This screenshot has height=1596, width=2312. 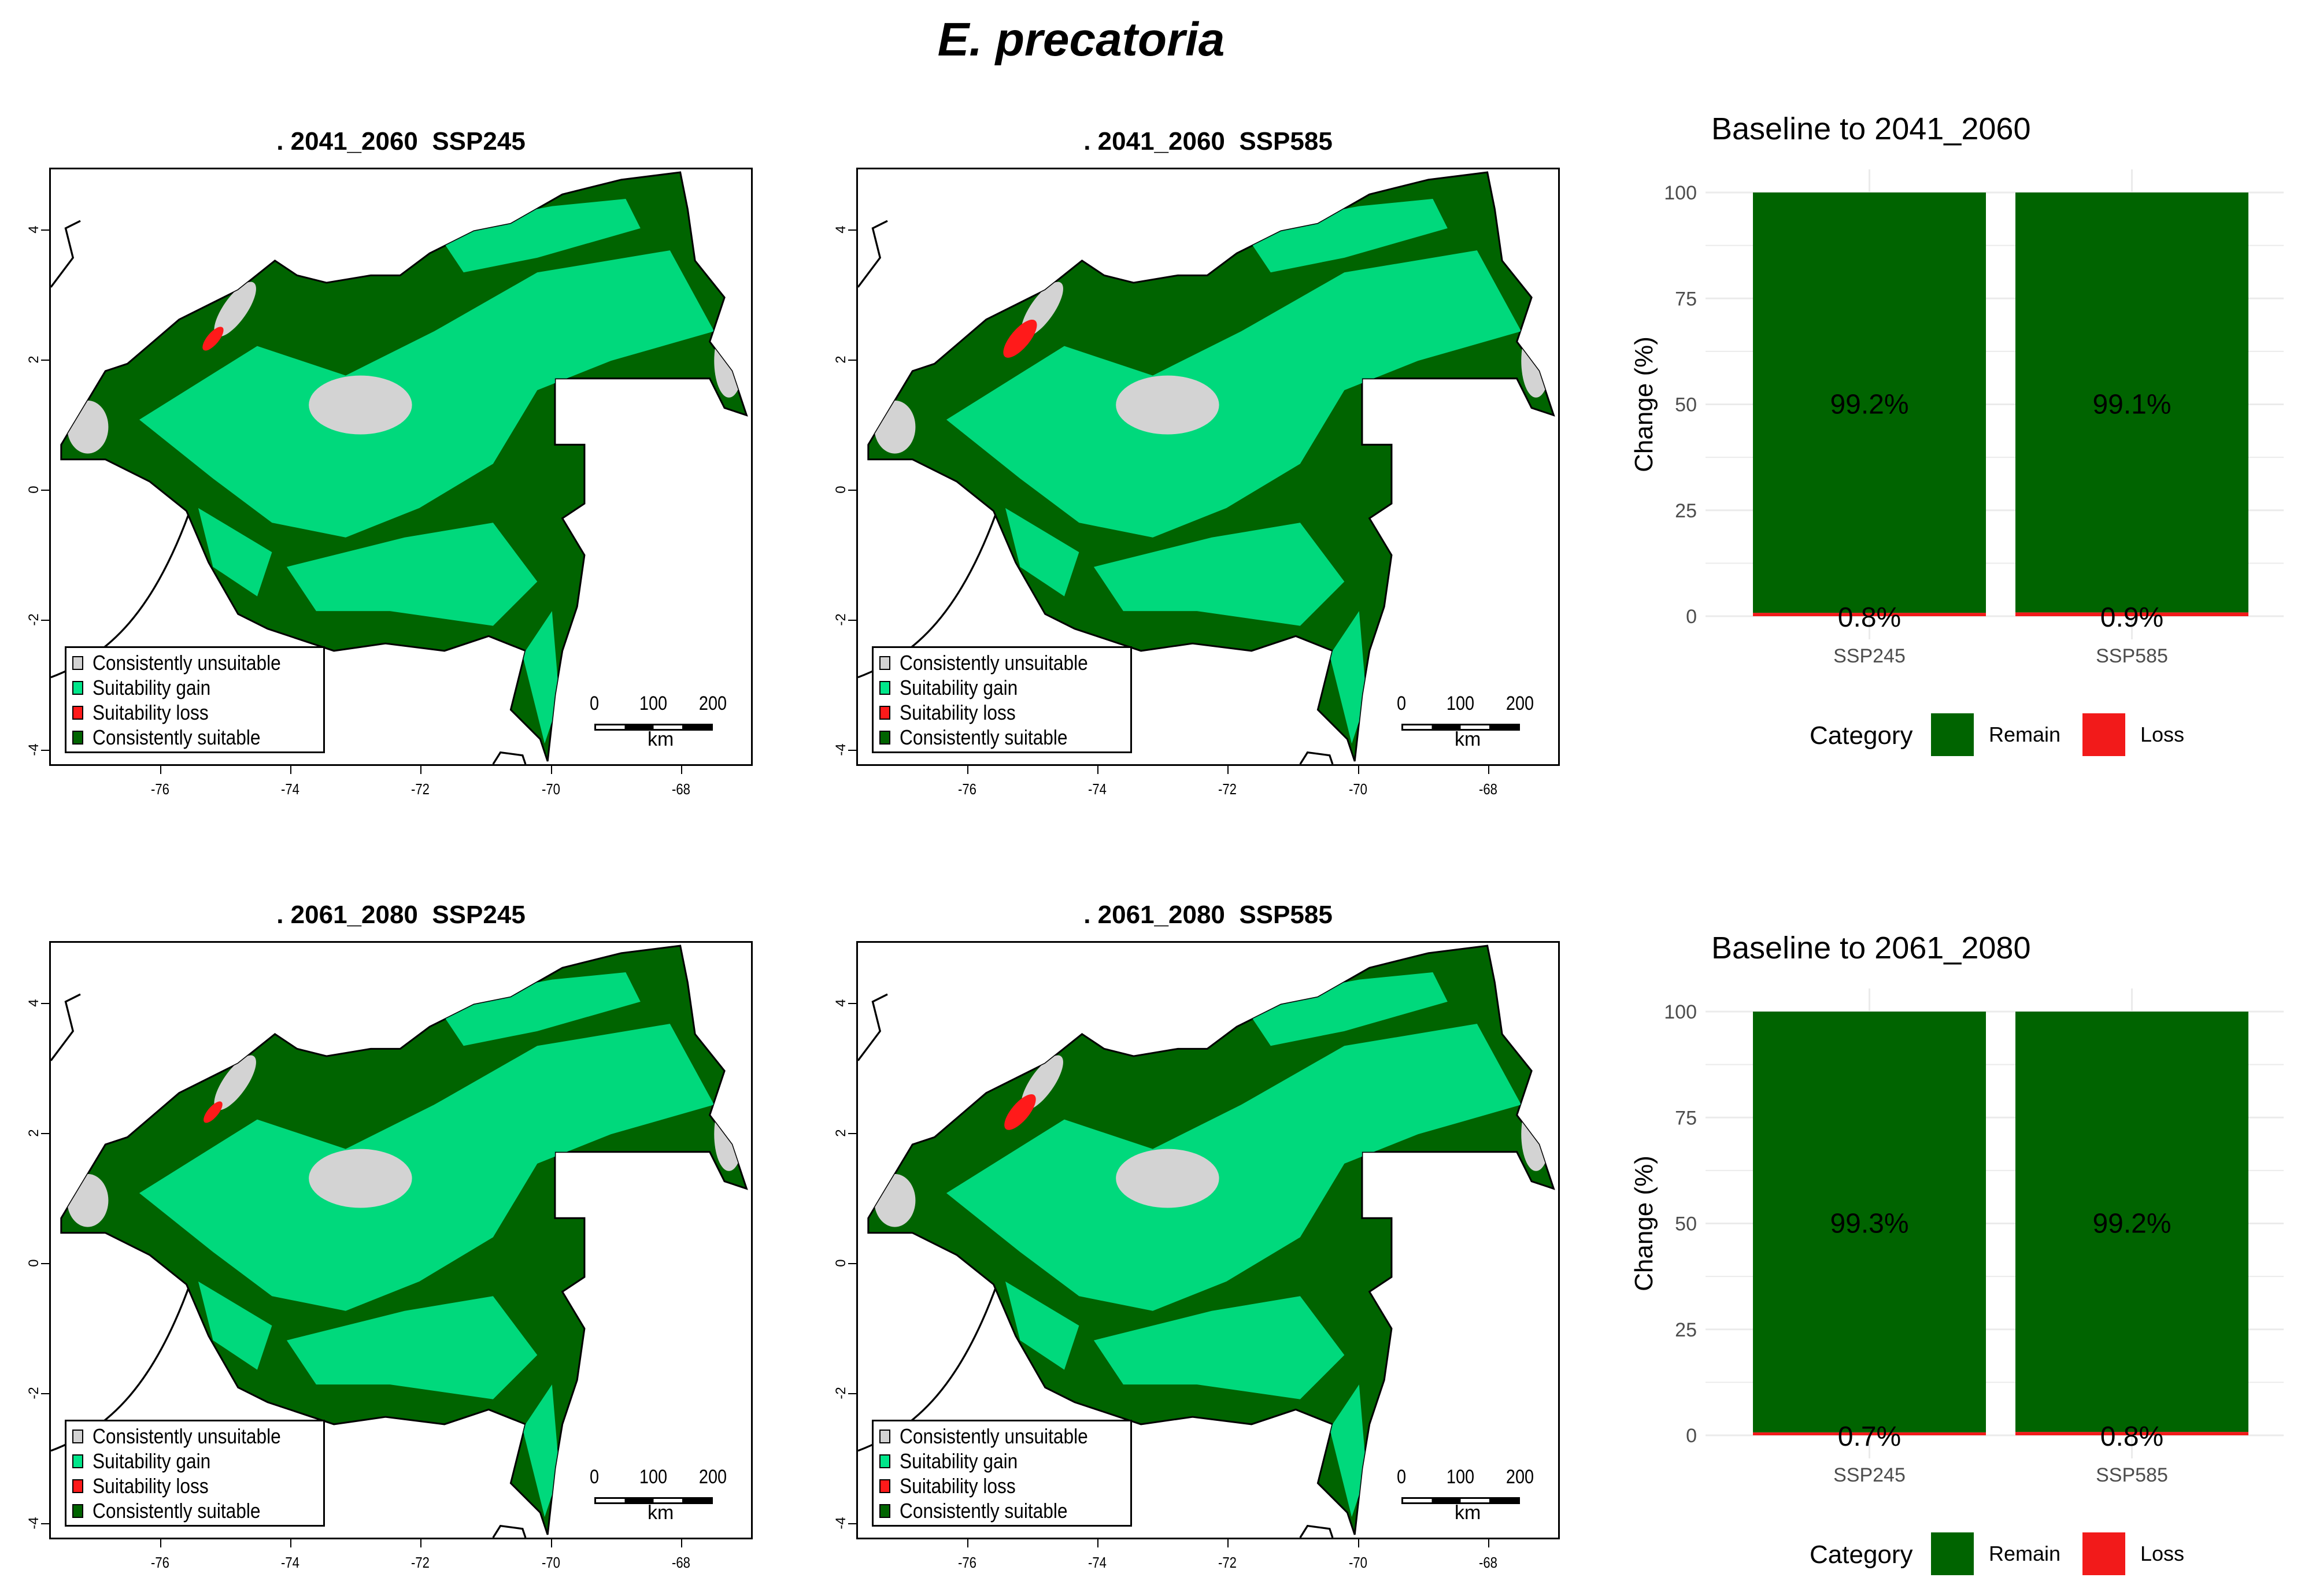 I want to click on data-label: 99.3%, so click(x=1869, y=1224).